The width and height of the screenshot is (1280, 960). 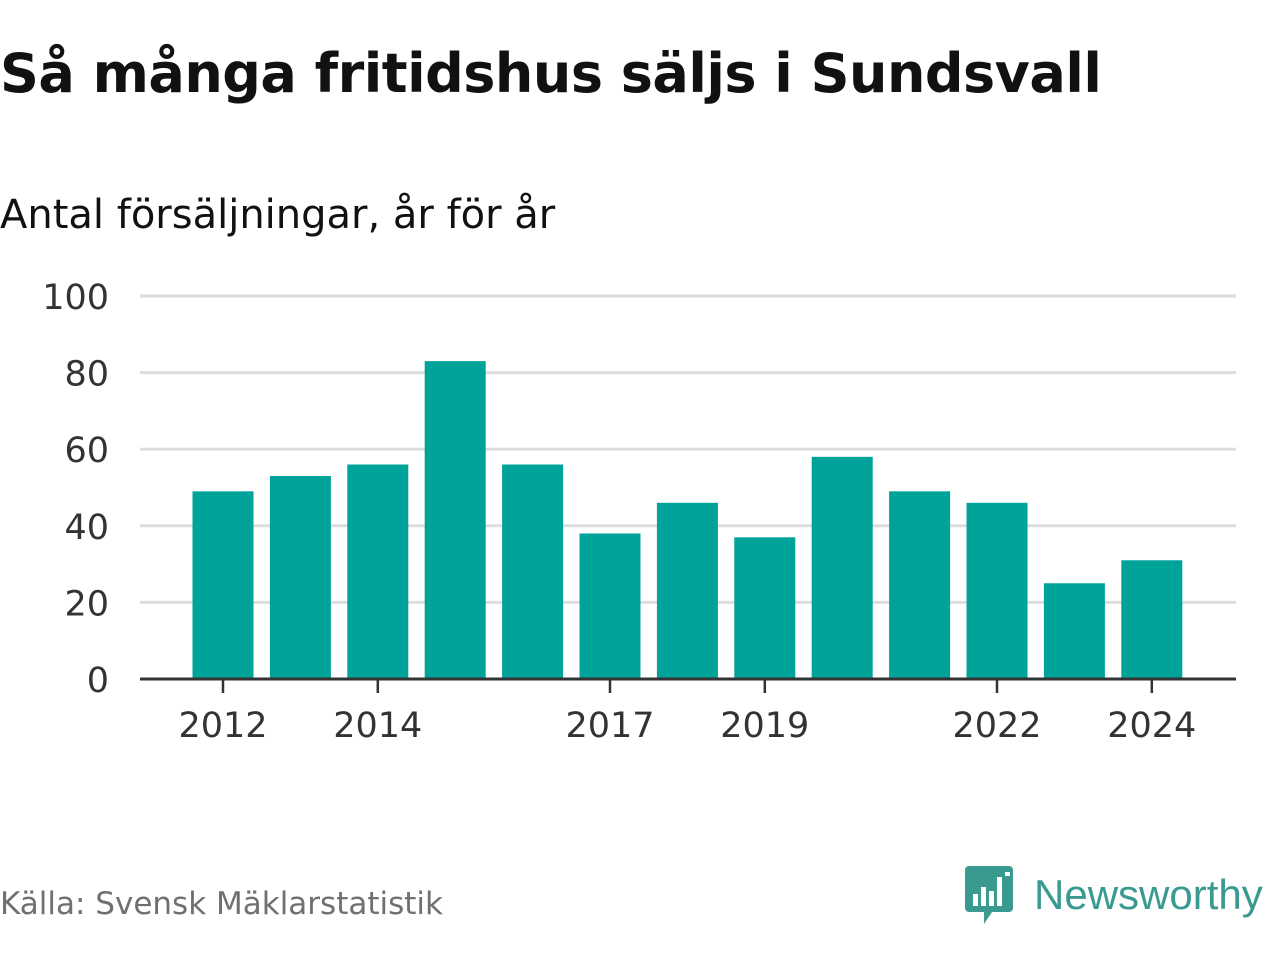 I want to click on x-axis, so click(x=688, y=685).